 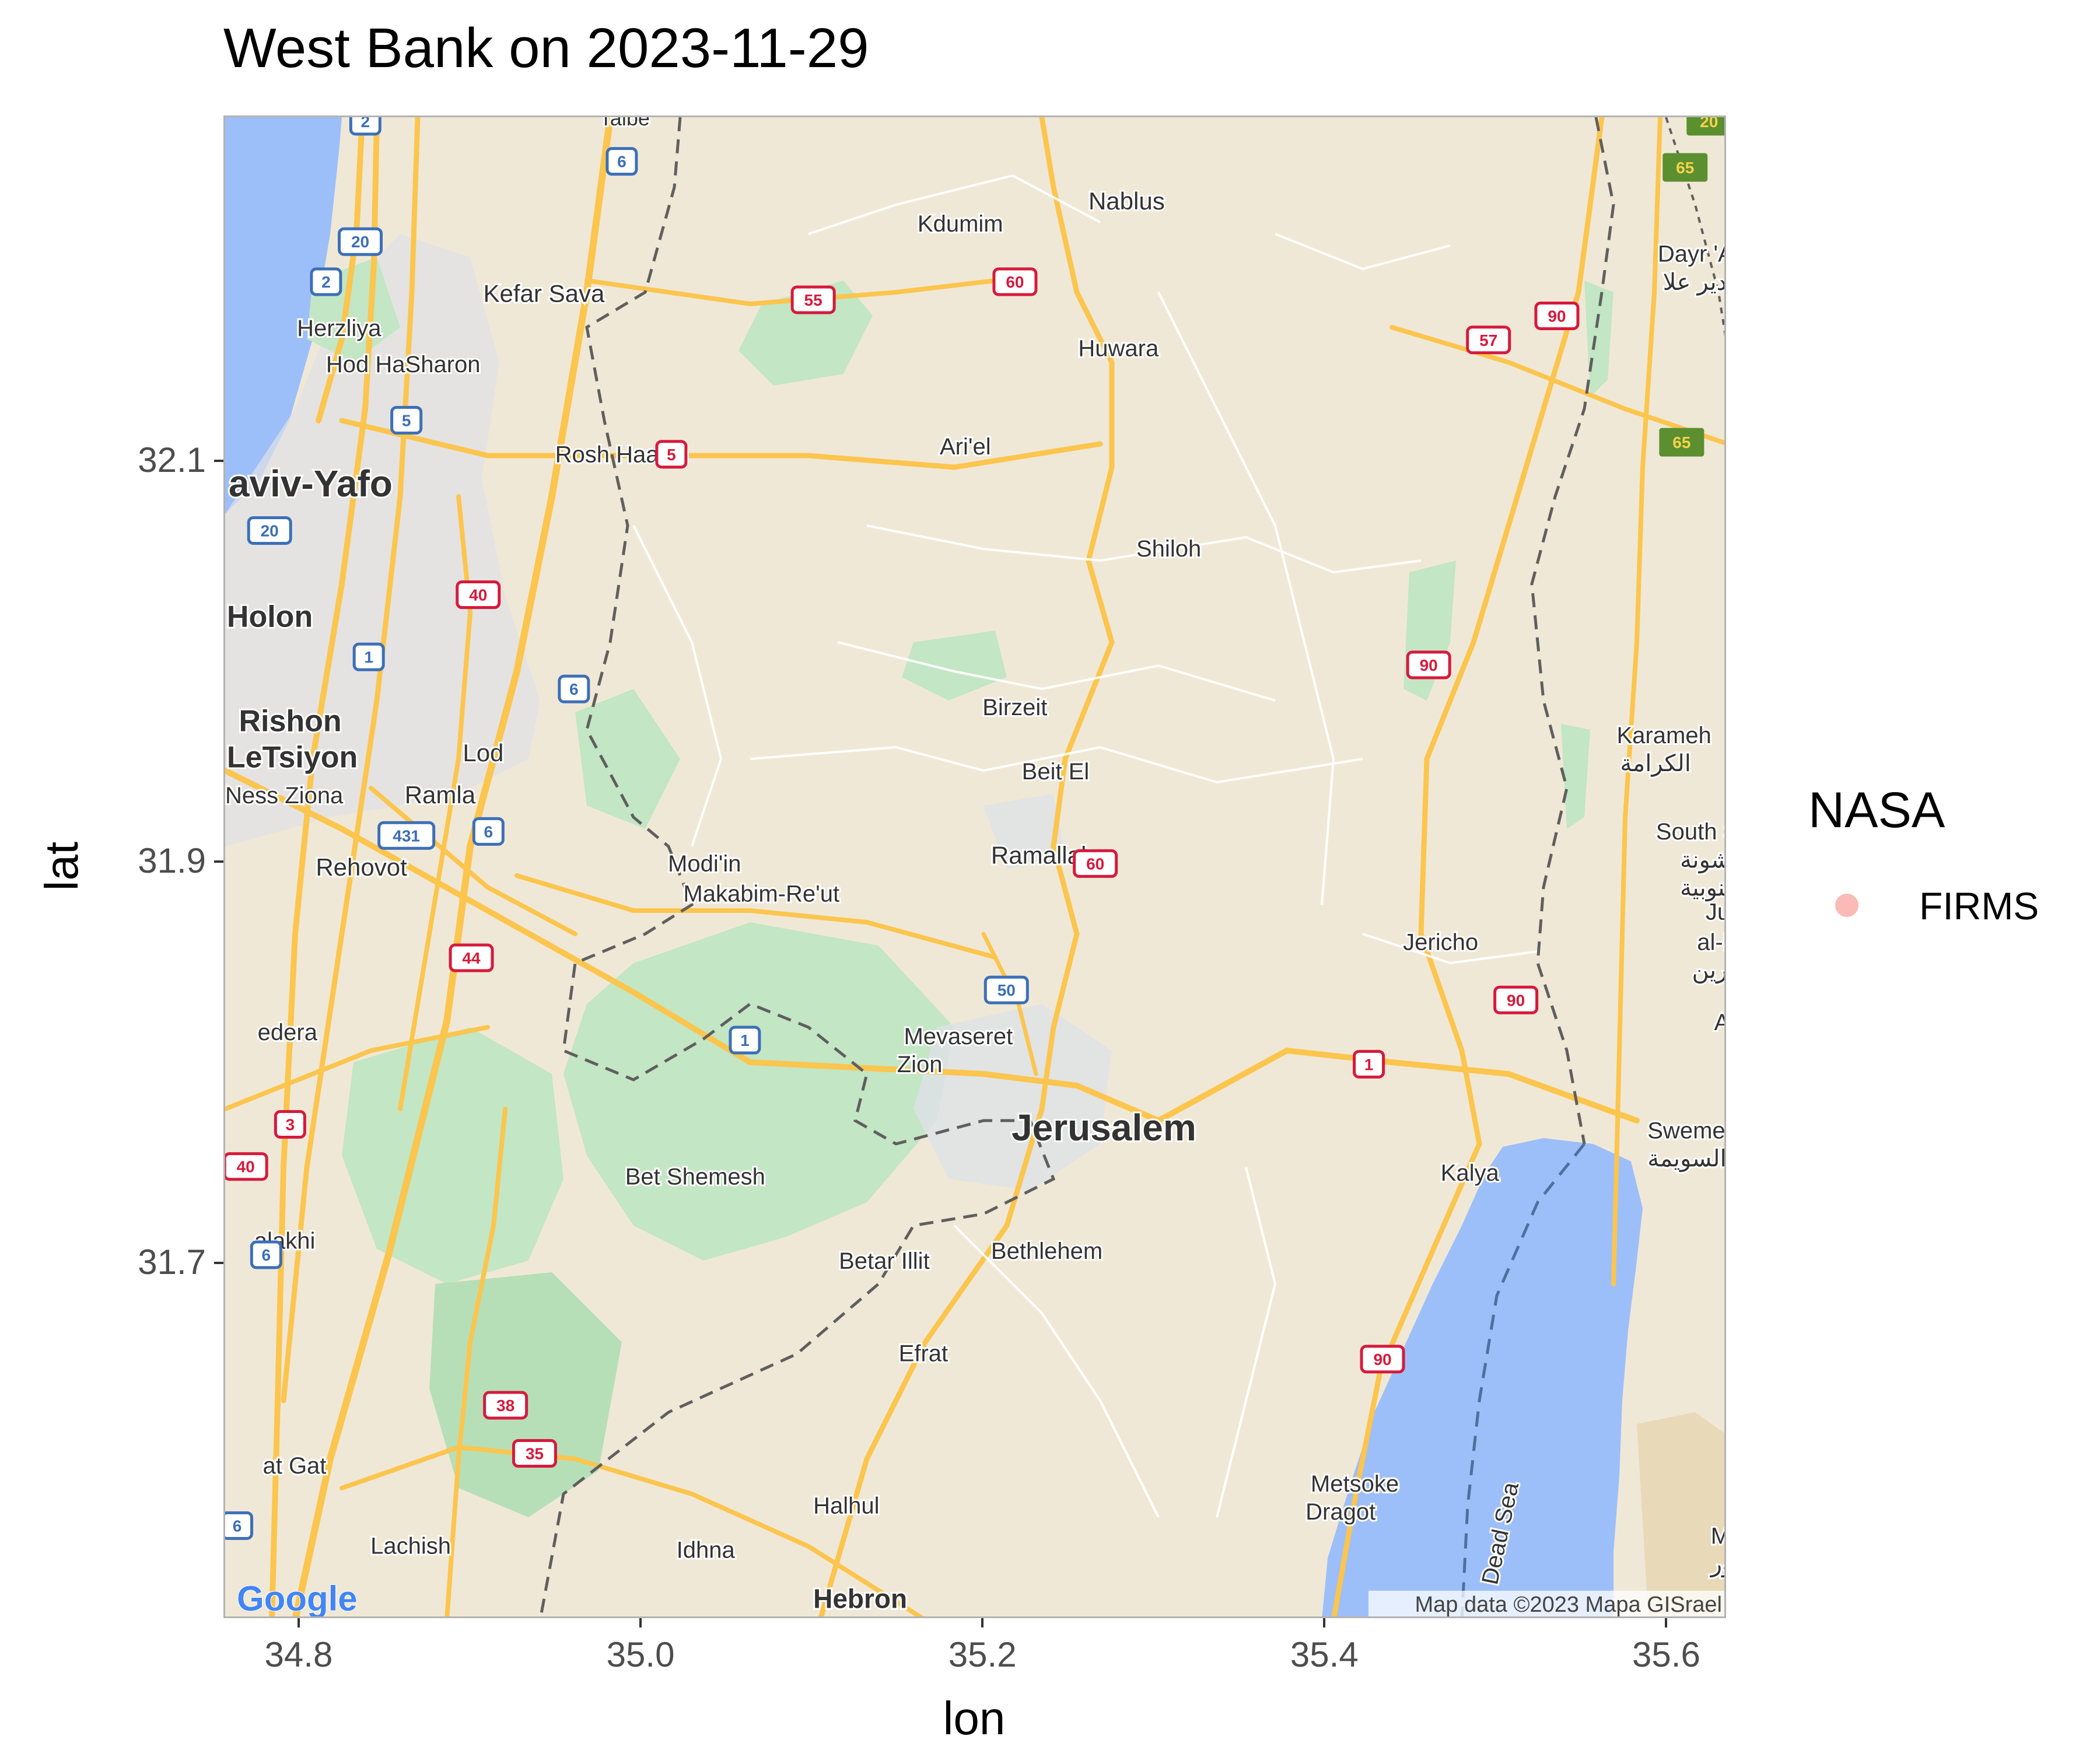 I want to click on place-label: Lod, so click(x=483, y=752).